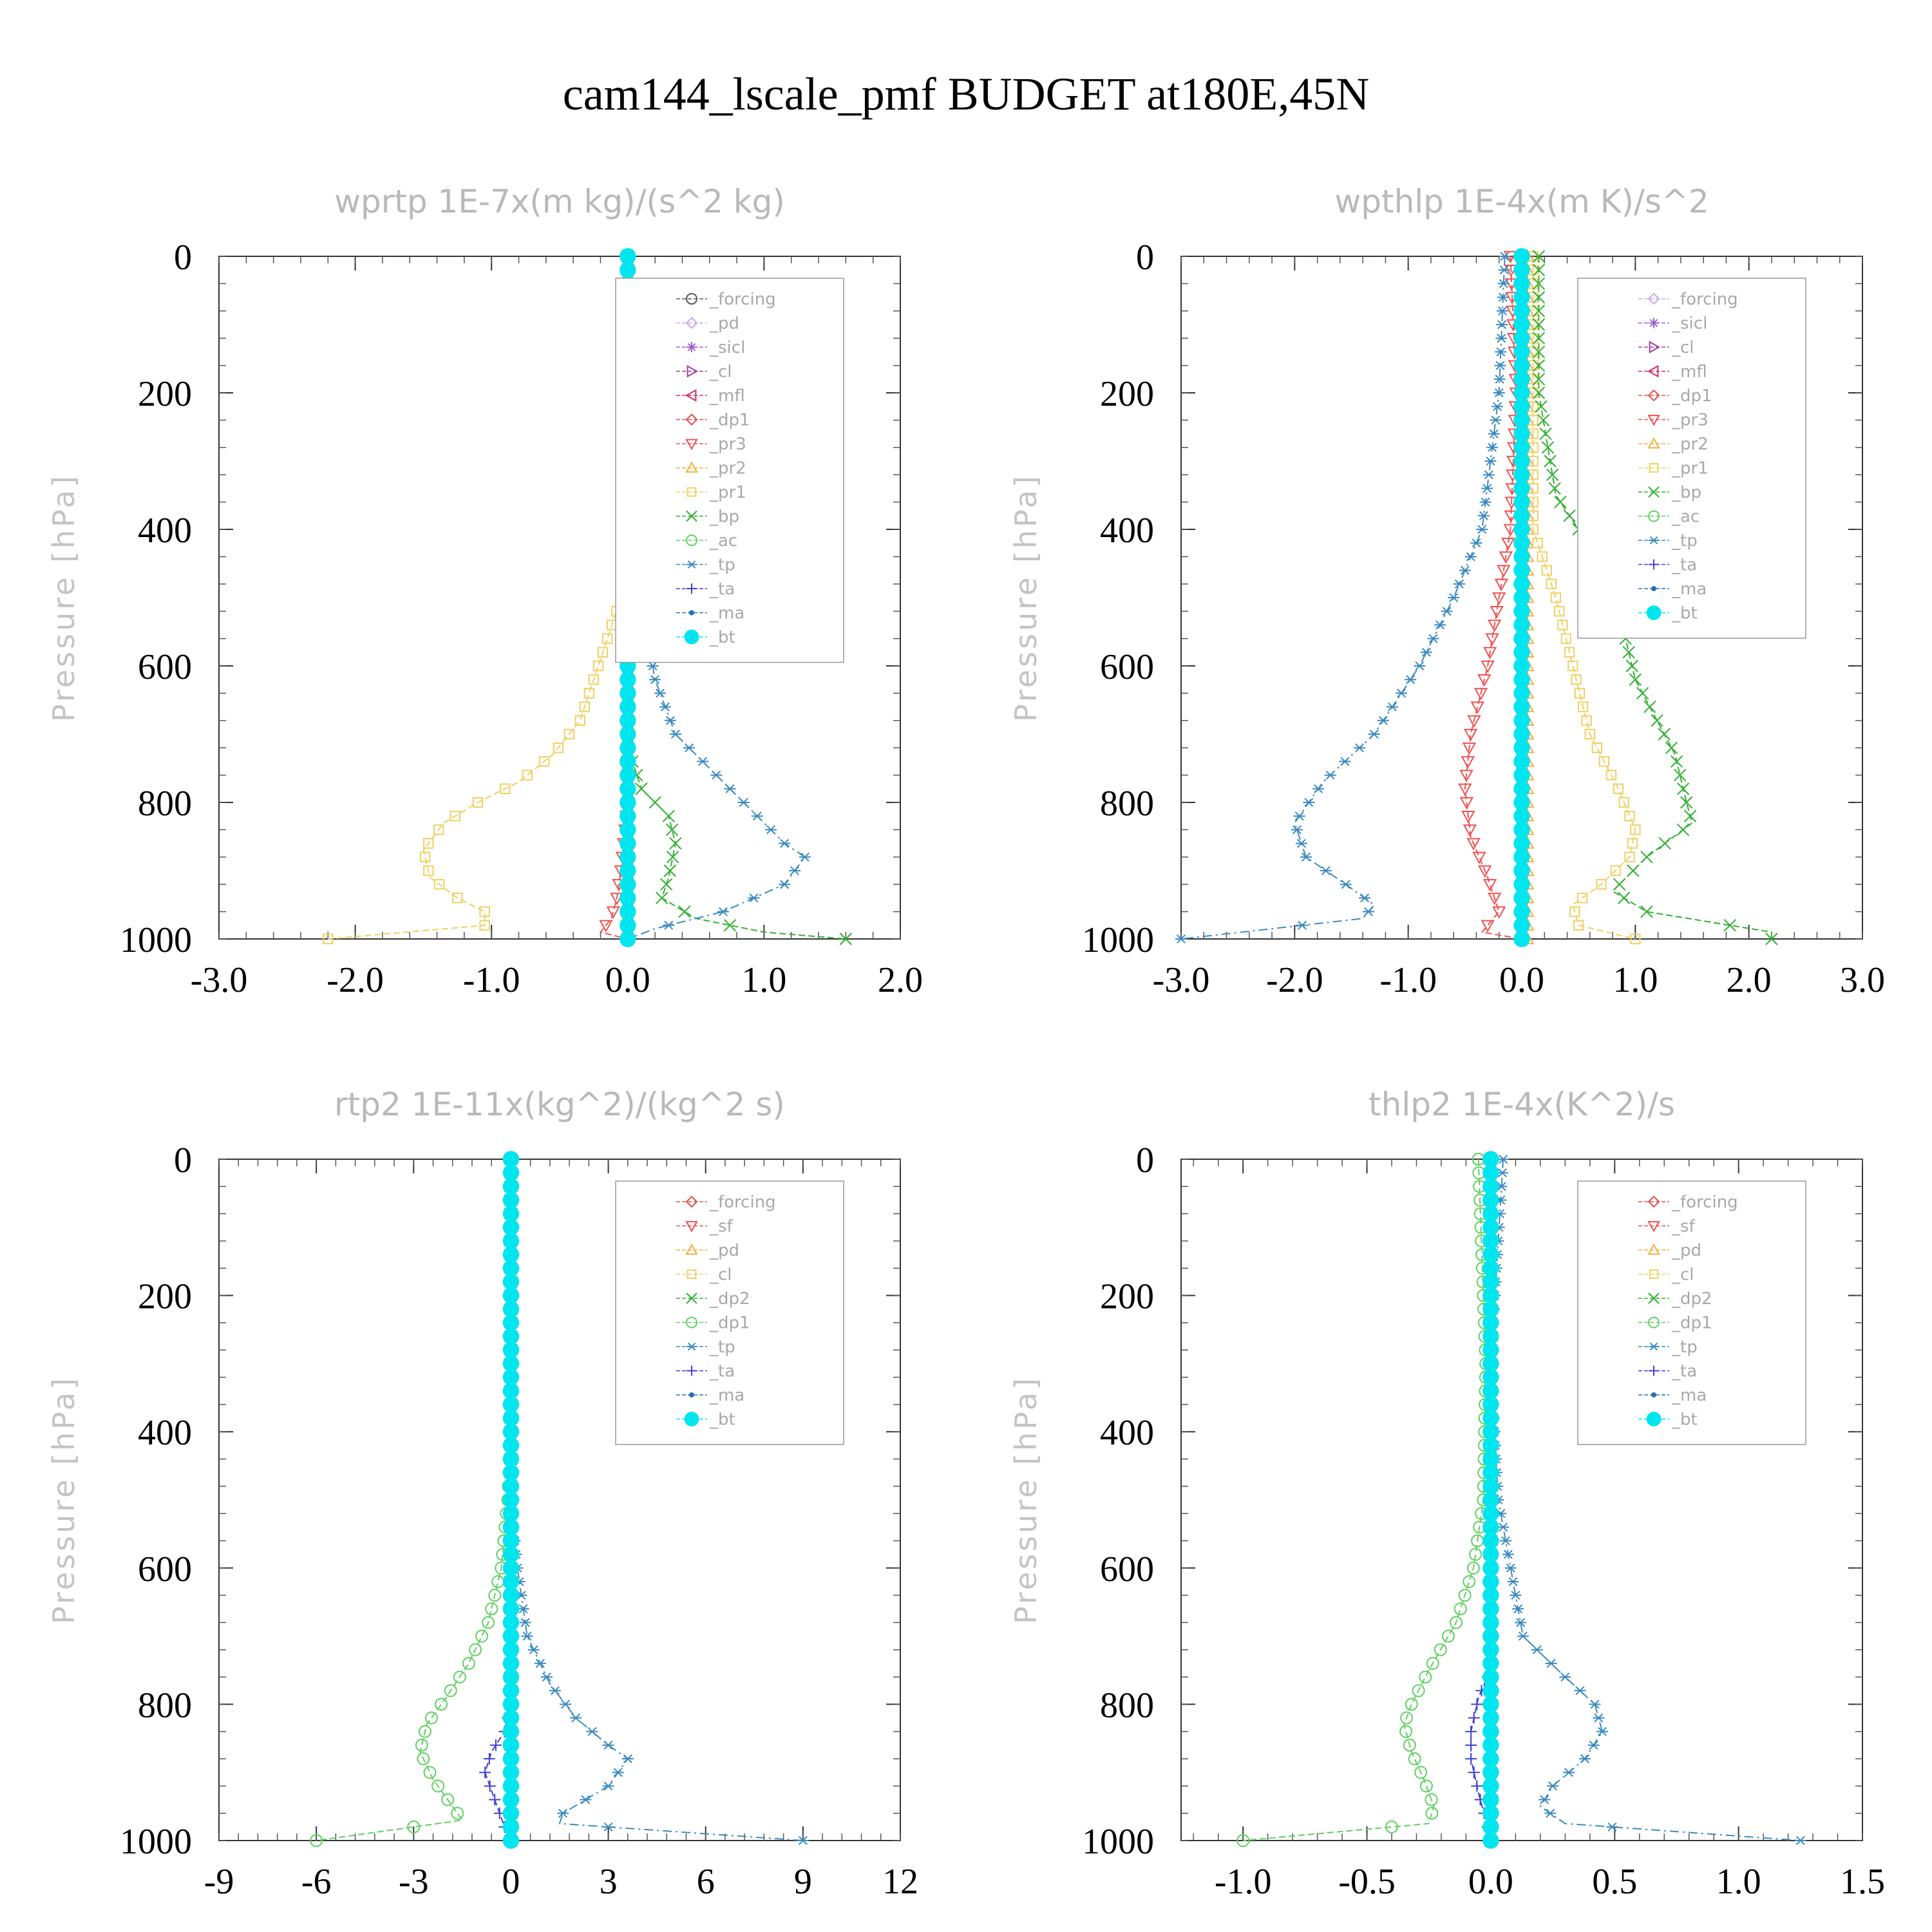 The image size is (1932, 1932). Describe the element at coordinates (1127, 531) in the screenshot. I see `y-tick-label: 400` at that location.